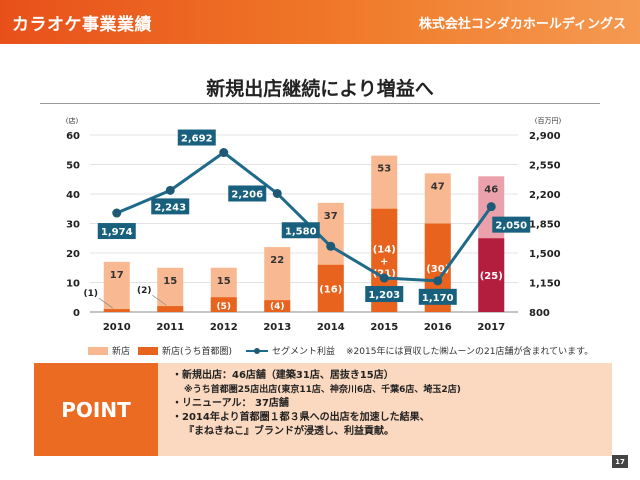 Image resolution: width=640 pixels, height=480 pixels. I want to click on right-tick-label: 2,550, so click(545, 166).